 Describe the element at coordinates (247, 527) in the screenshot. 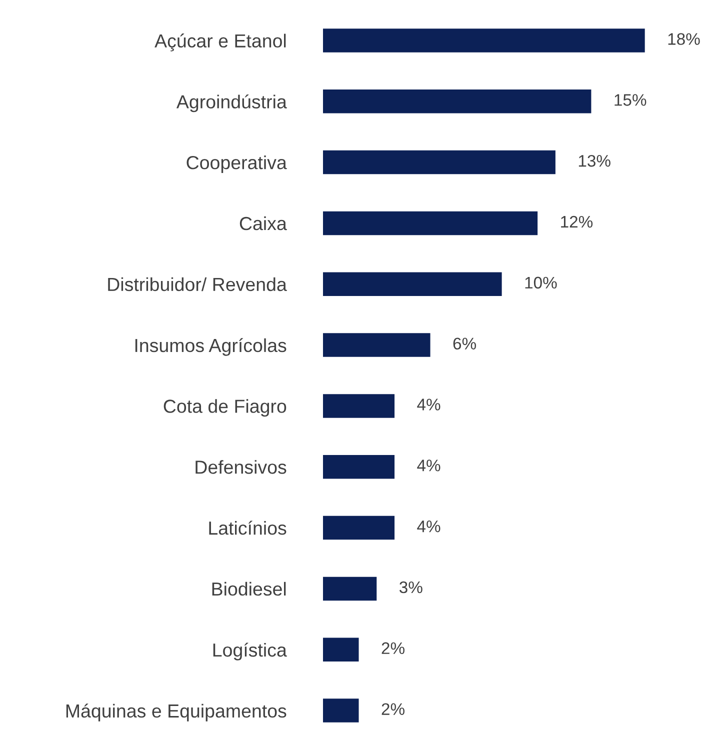

I see `y-tick-label: Laticínios` at that location.